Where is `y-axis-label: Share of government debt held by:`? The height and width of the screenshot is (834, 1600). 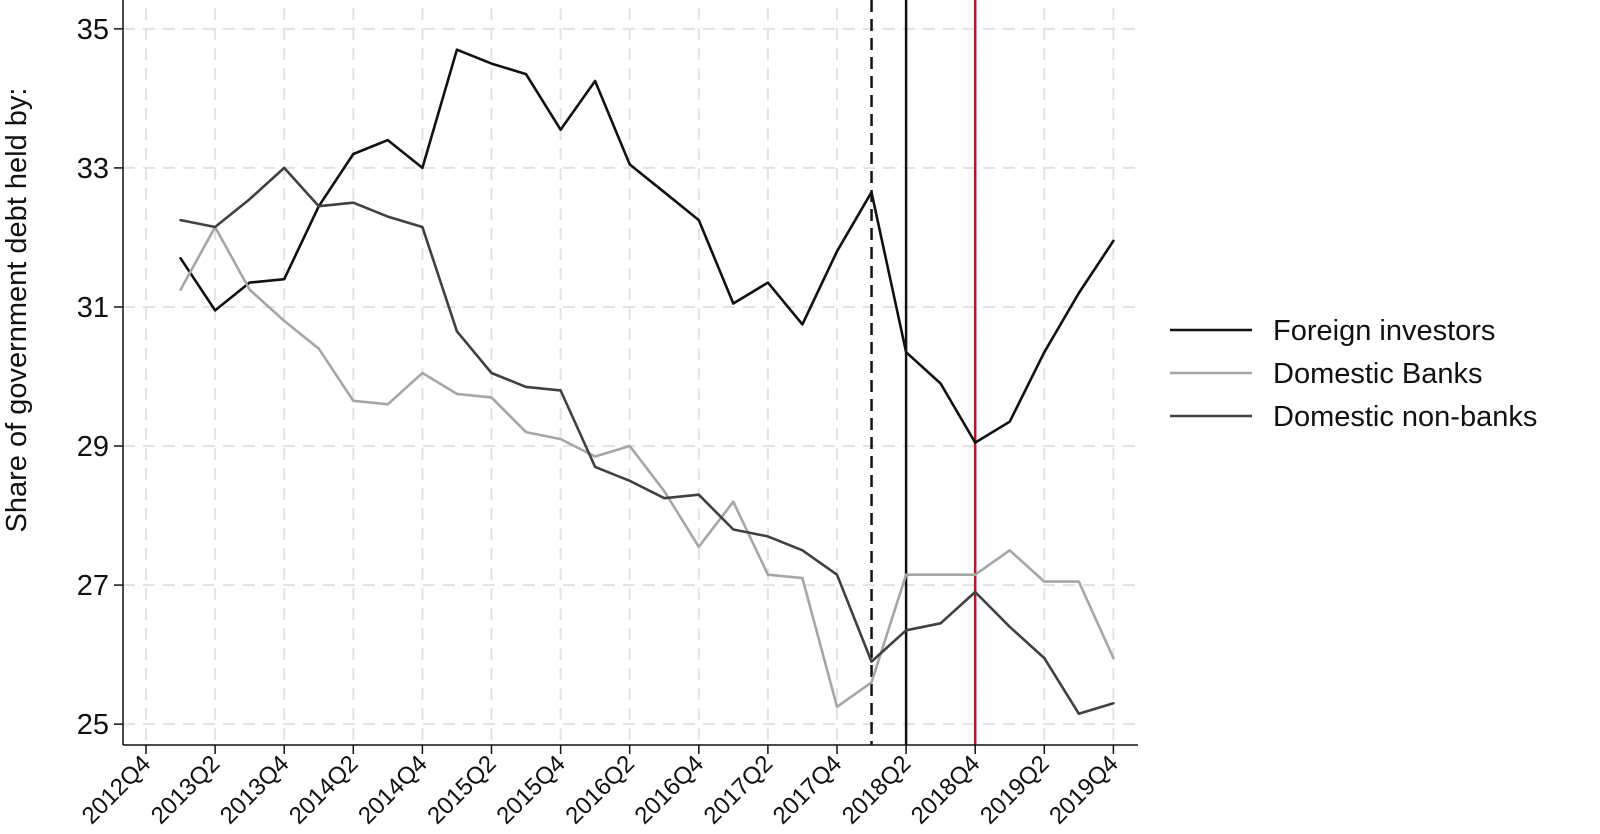
y-axis-label: Share of government debt held by: is located at coordinates (17, 310).